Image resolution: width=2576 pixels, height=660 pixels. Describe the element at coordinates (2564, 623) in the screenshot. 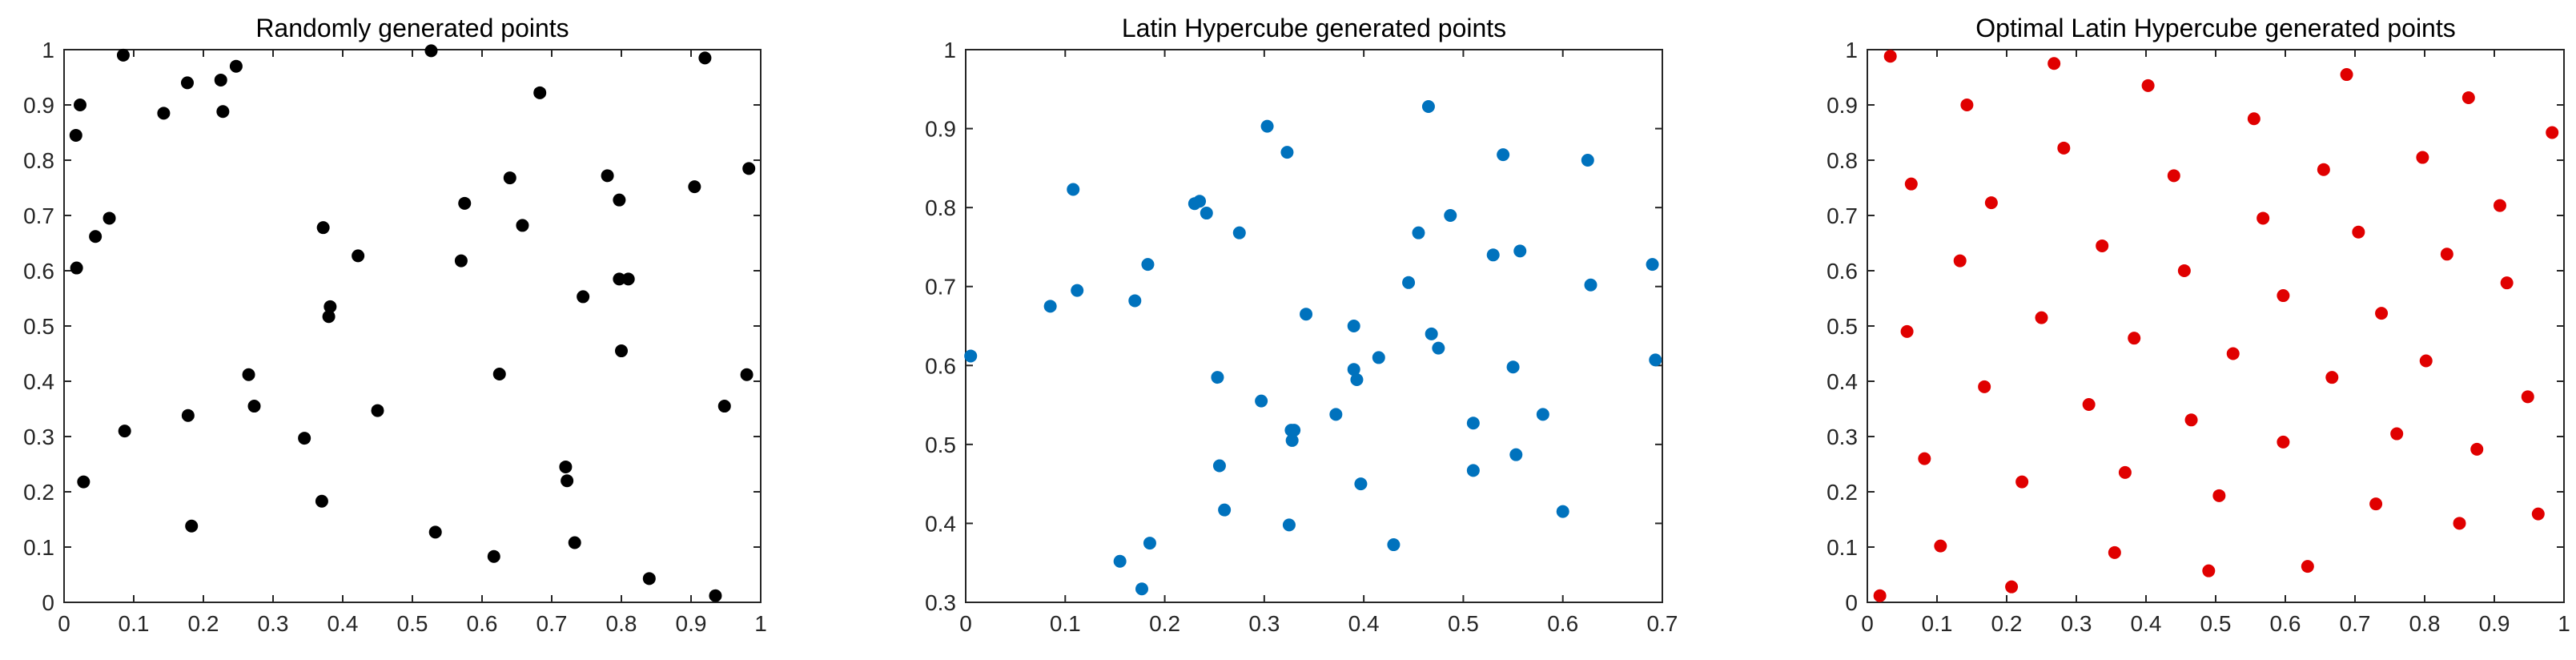

I see `x-tick-label: 1` at that location.